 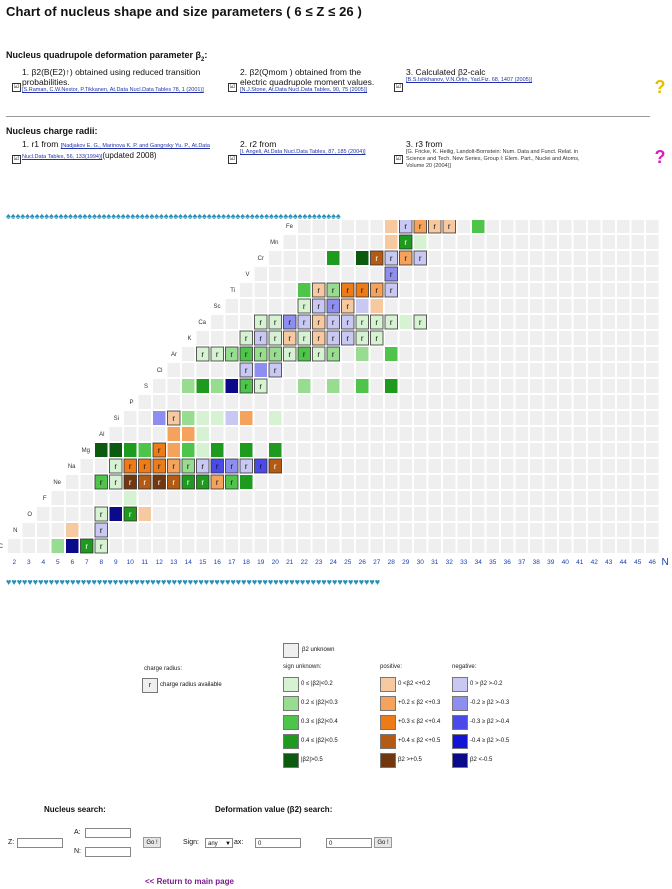 I want to click on element-label: Ca, so click(x=202, y=323).